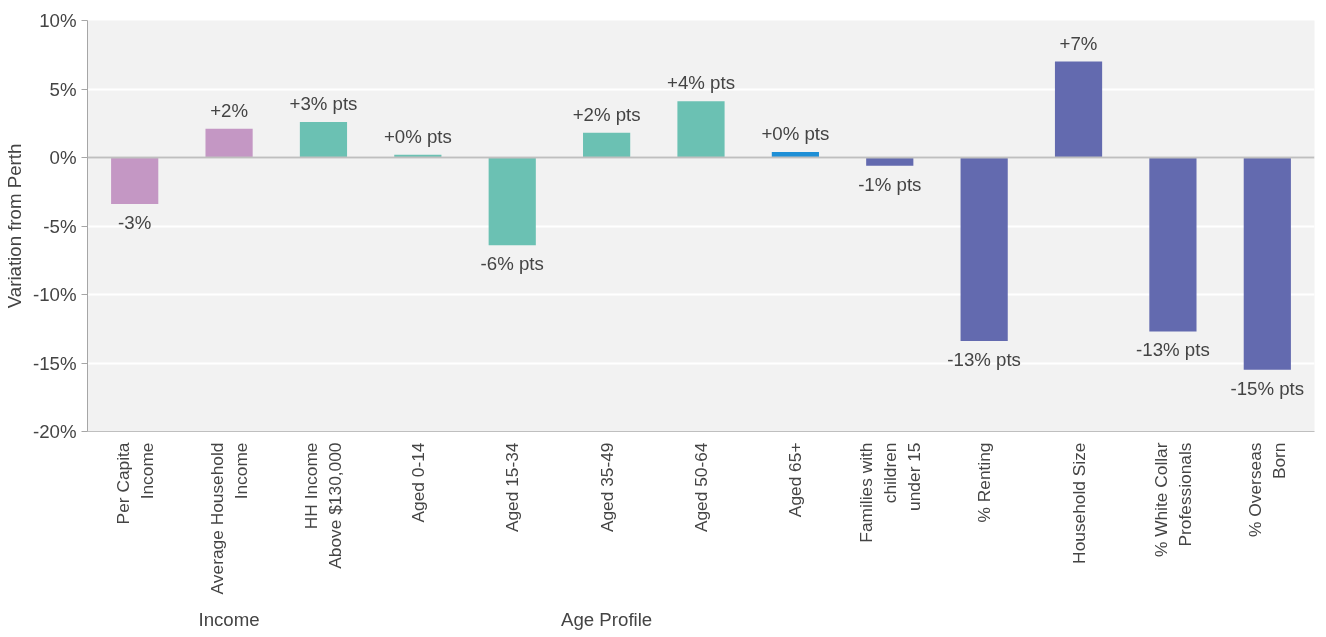 The image size is (1326, 637). What do you see at coordinates (63, 157) in the screenshot?
I see `y-tick-label: 0%` at bounding box center [63, 157].